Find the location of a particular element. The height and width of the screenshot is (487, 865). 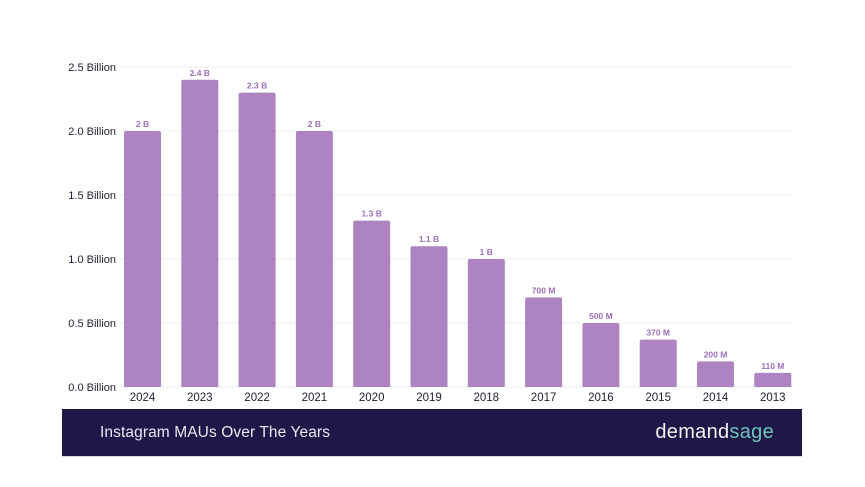

y-tick-label: 0.5 Billion is located at coordinates (92, 324).